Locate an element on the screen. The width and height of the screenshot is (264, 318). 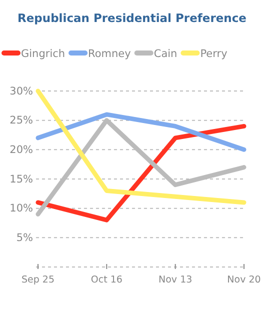
chart-title: Republican Presidential Preference is located at coordinates (132, 18).